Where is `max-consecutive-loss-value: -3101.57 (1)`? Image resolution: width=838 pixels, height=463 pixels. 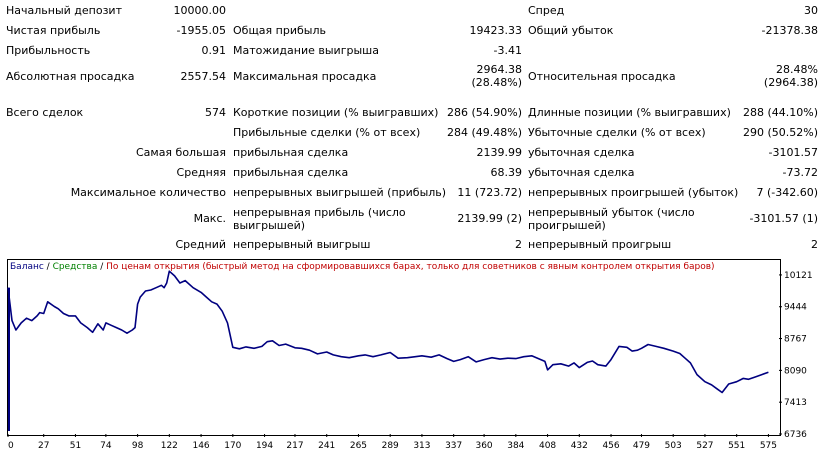
max-consecutive-loss-value: -3101.57 (1) is located at coordinates (783, 218).